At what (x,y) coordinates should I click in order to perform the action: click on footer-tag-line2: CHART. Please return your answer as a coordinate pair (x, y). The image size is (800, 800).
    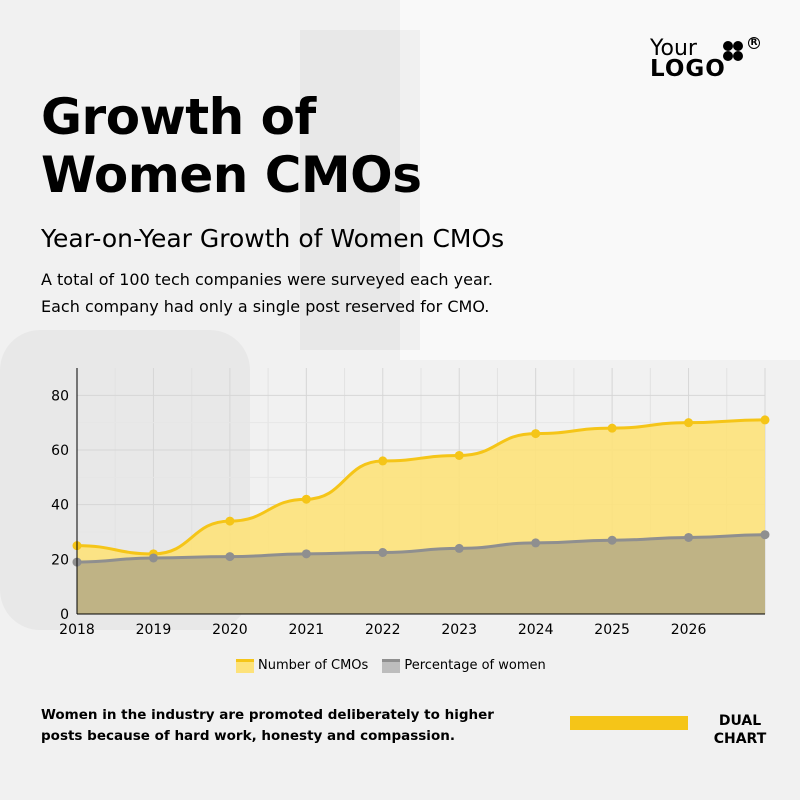
    Looking at the image, I should click on (740, 739).